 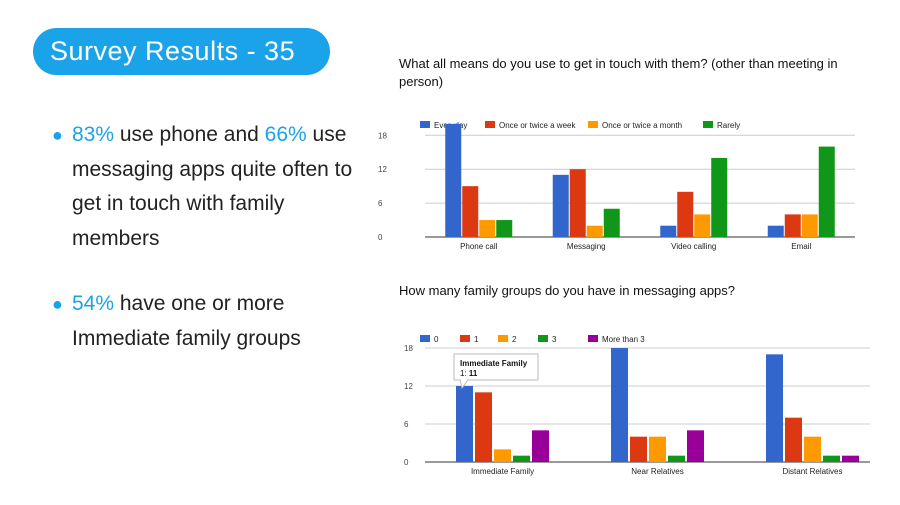 What do you see at coordinates (436, 339) in the screenshot?
I see `legend-label: 0` at bounding box center [436, 339].